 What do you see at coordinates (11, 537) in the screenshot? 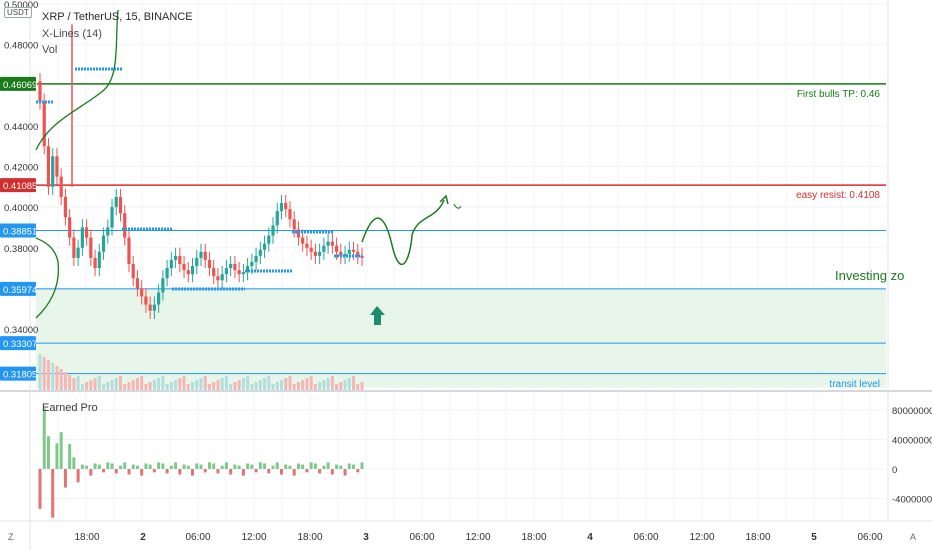
I see `zoom-button: Z` at bounding box center [11, 537].